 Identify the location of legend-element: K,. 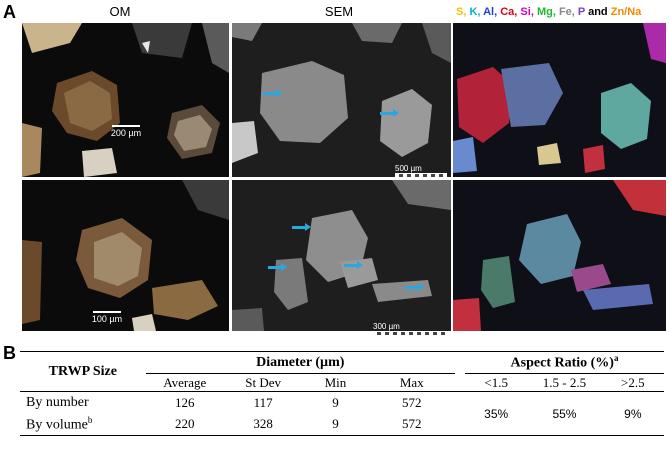
(476, 12).